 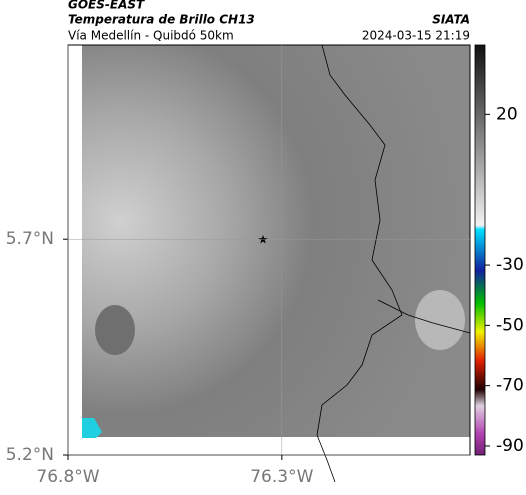 What do you see at coordinates (106, 6) in the screenshot?
I see `source: GOES-EAST` at bounding box center [106, 6].